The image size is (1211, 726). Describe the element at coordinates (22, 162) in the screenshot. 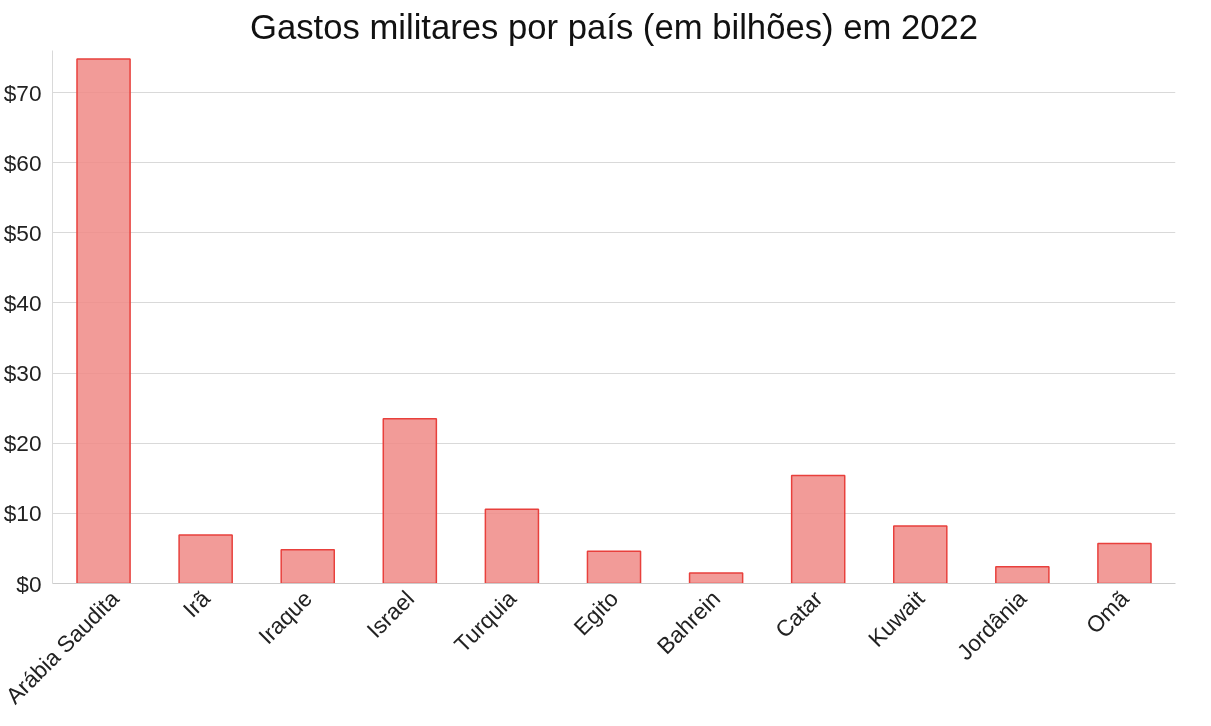

I see `y-tick-label: $60` at that location.